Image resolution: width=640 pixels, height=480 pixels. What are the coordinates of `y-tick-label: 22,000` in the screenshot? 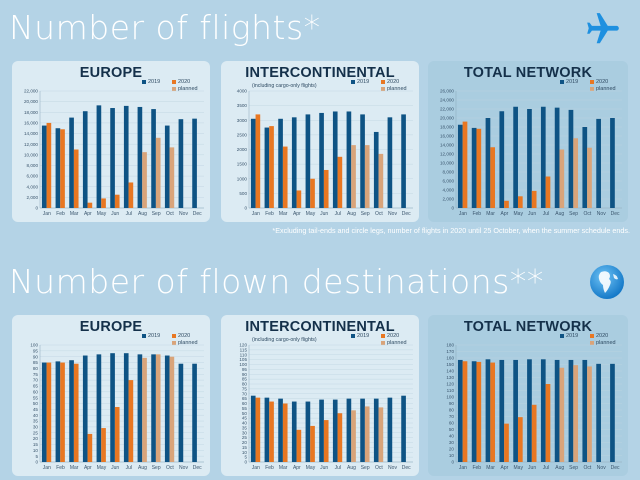 It's located at (447, 109).